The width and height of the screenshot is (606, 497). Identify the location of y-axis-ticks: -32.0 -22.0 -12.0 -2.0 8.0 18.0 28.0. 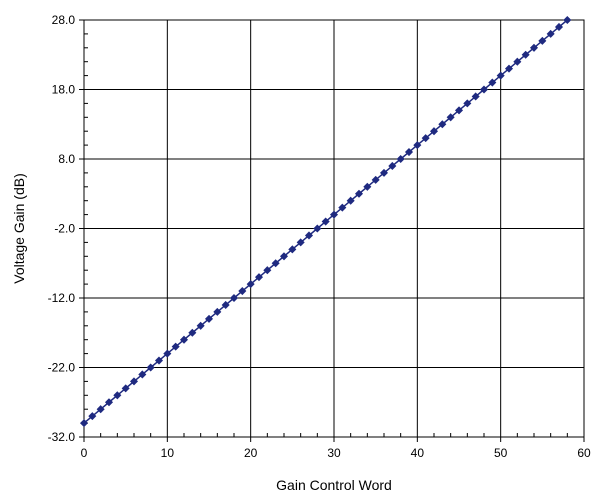
(66, 228).